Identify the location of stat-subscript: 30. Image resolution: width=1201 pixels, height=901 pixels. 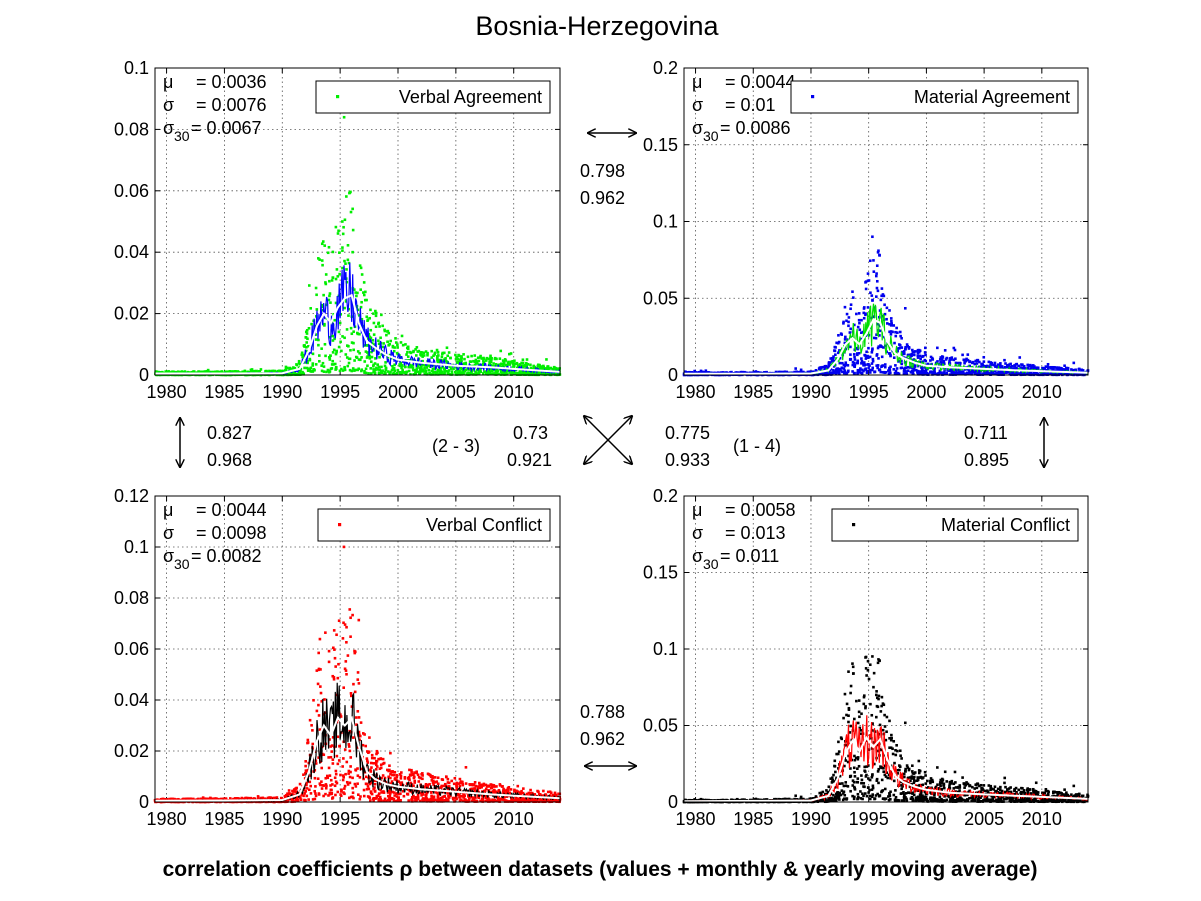
(182, 136).